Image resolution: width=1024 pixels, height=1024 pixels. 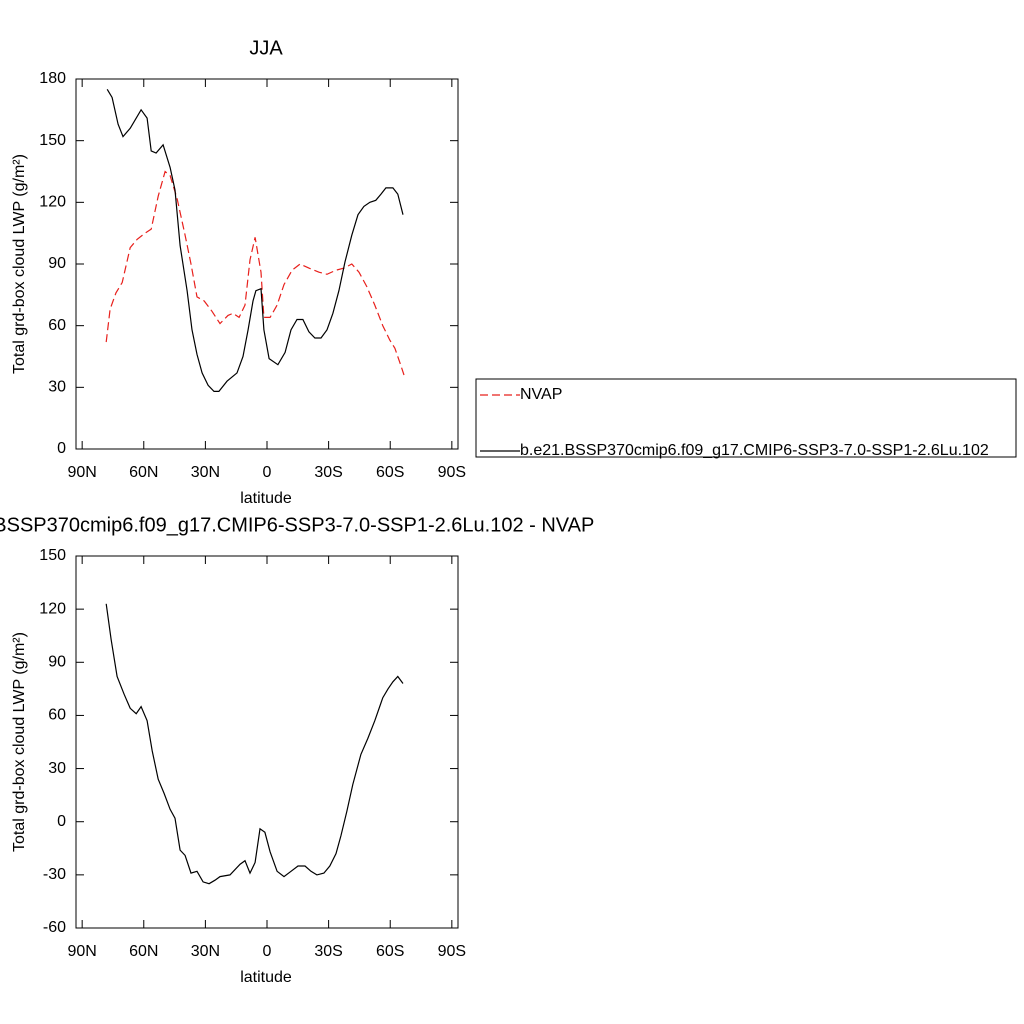 I want to click on y-tick-label: 180, so click(x=52, y=78).